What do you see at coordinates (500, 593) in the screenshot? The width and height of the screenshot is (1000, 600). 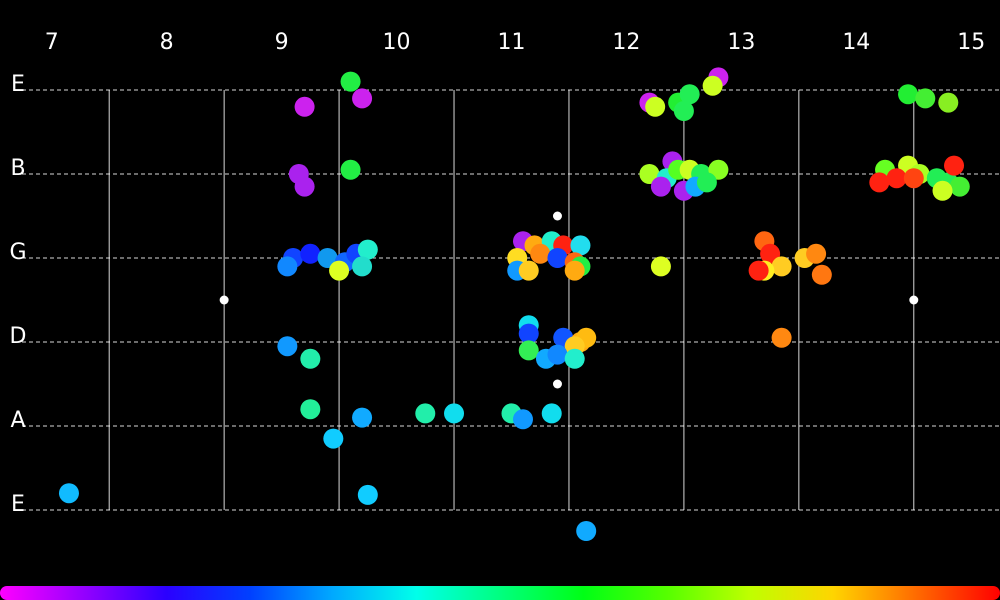 I see `colorbar` at bounding box center [500, 593].